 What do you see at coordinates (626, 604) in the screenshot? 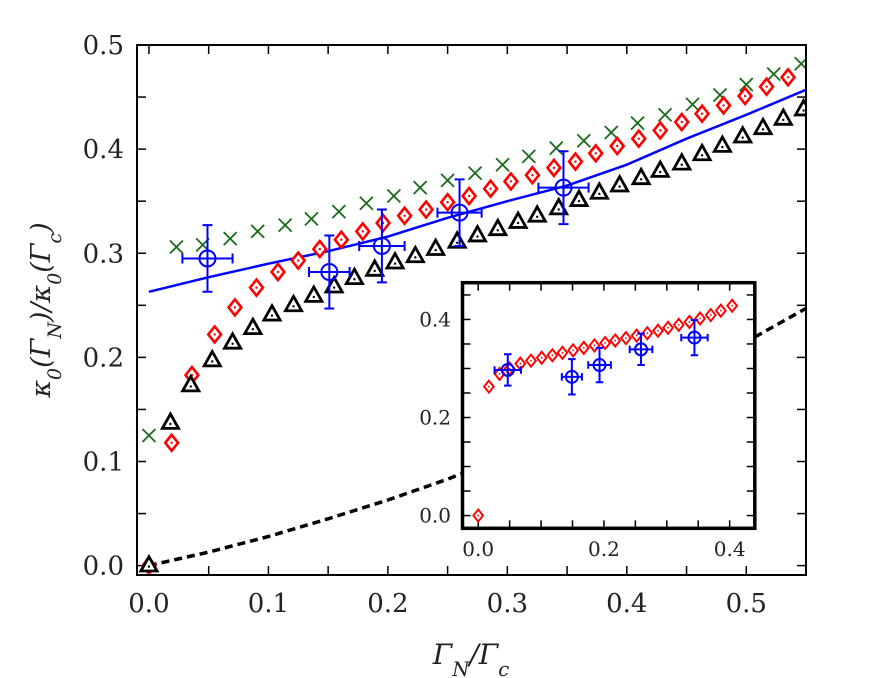
I see `x-tick-label: 0.4` at bounding box center [626, 604].